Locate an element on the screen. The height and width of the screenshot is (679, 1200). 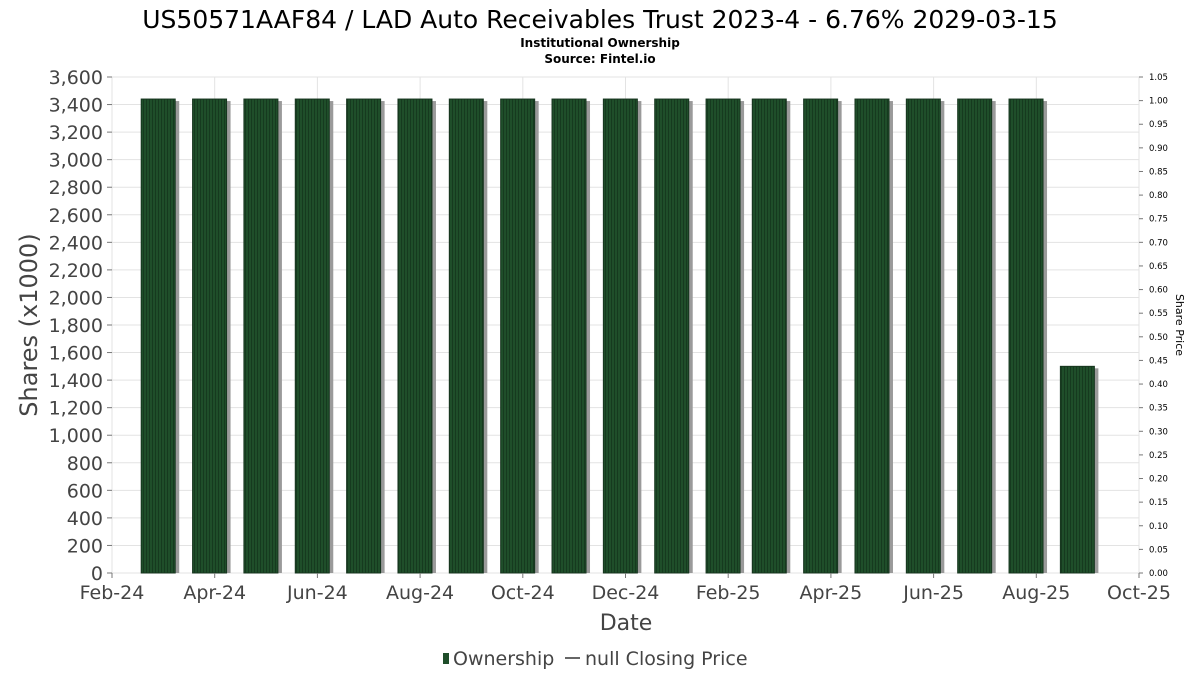
y2-tick-label: 1.00 is located at coordinates (1158, 102).